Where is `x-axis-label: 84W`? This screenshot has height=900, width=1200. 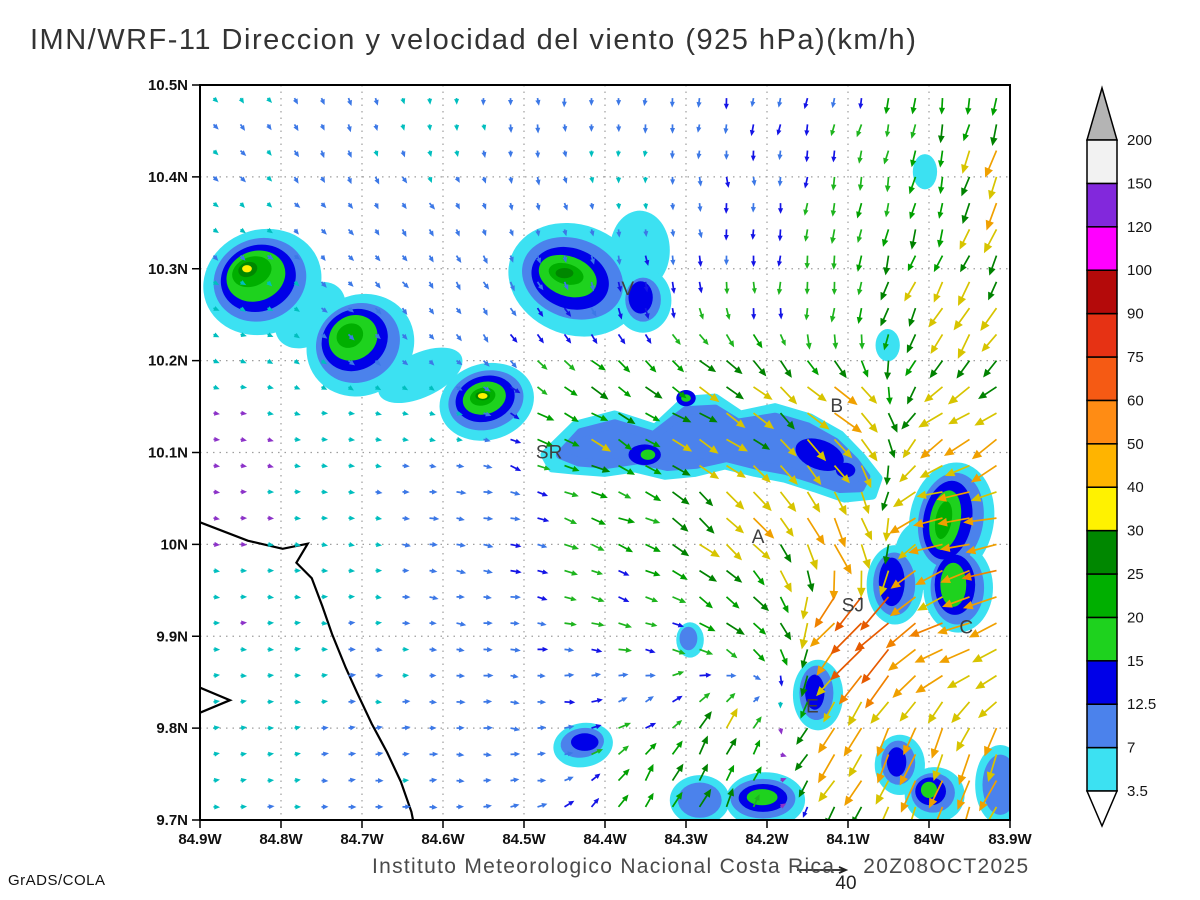 x-axis-label: 84W is located at coordinates (930, 839).